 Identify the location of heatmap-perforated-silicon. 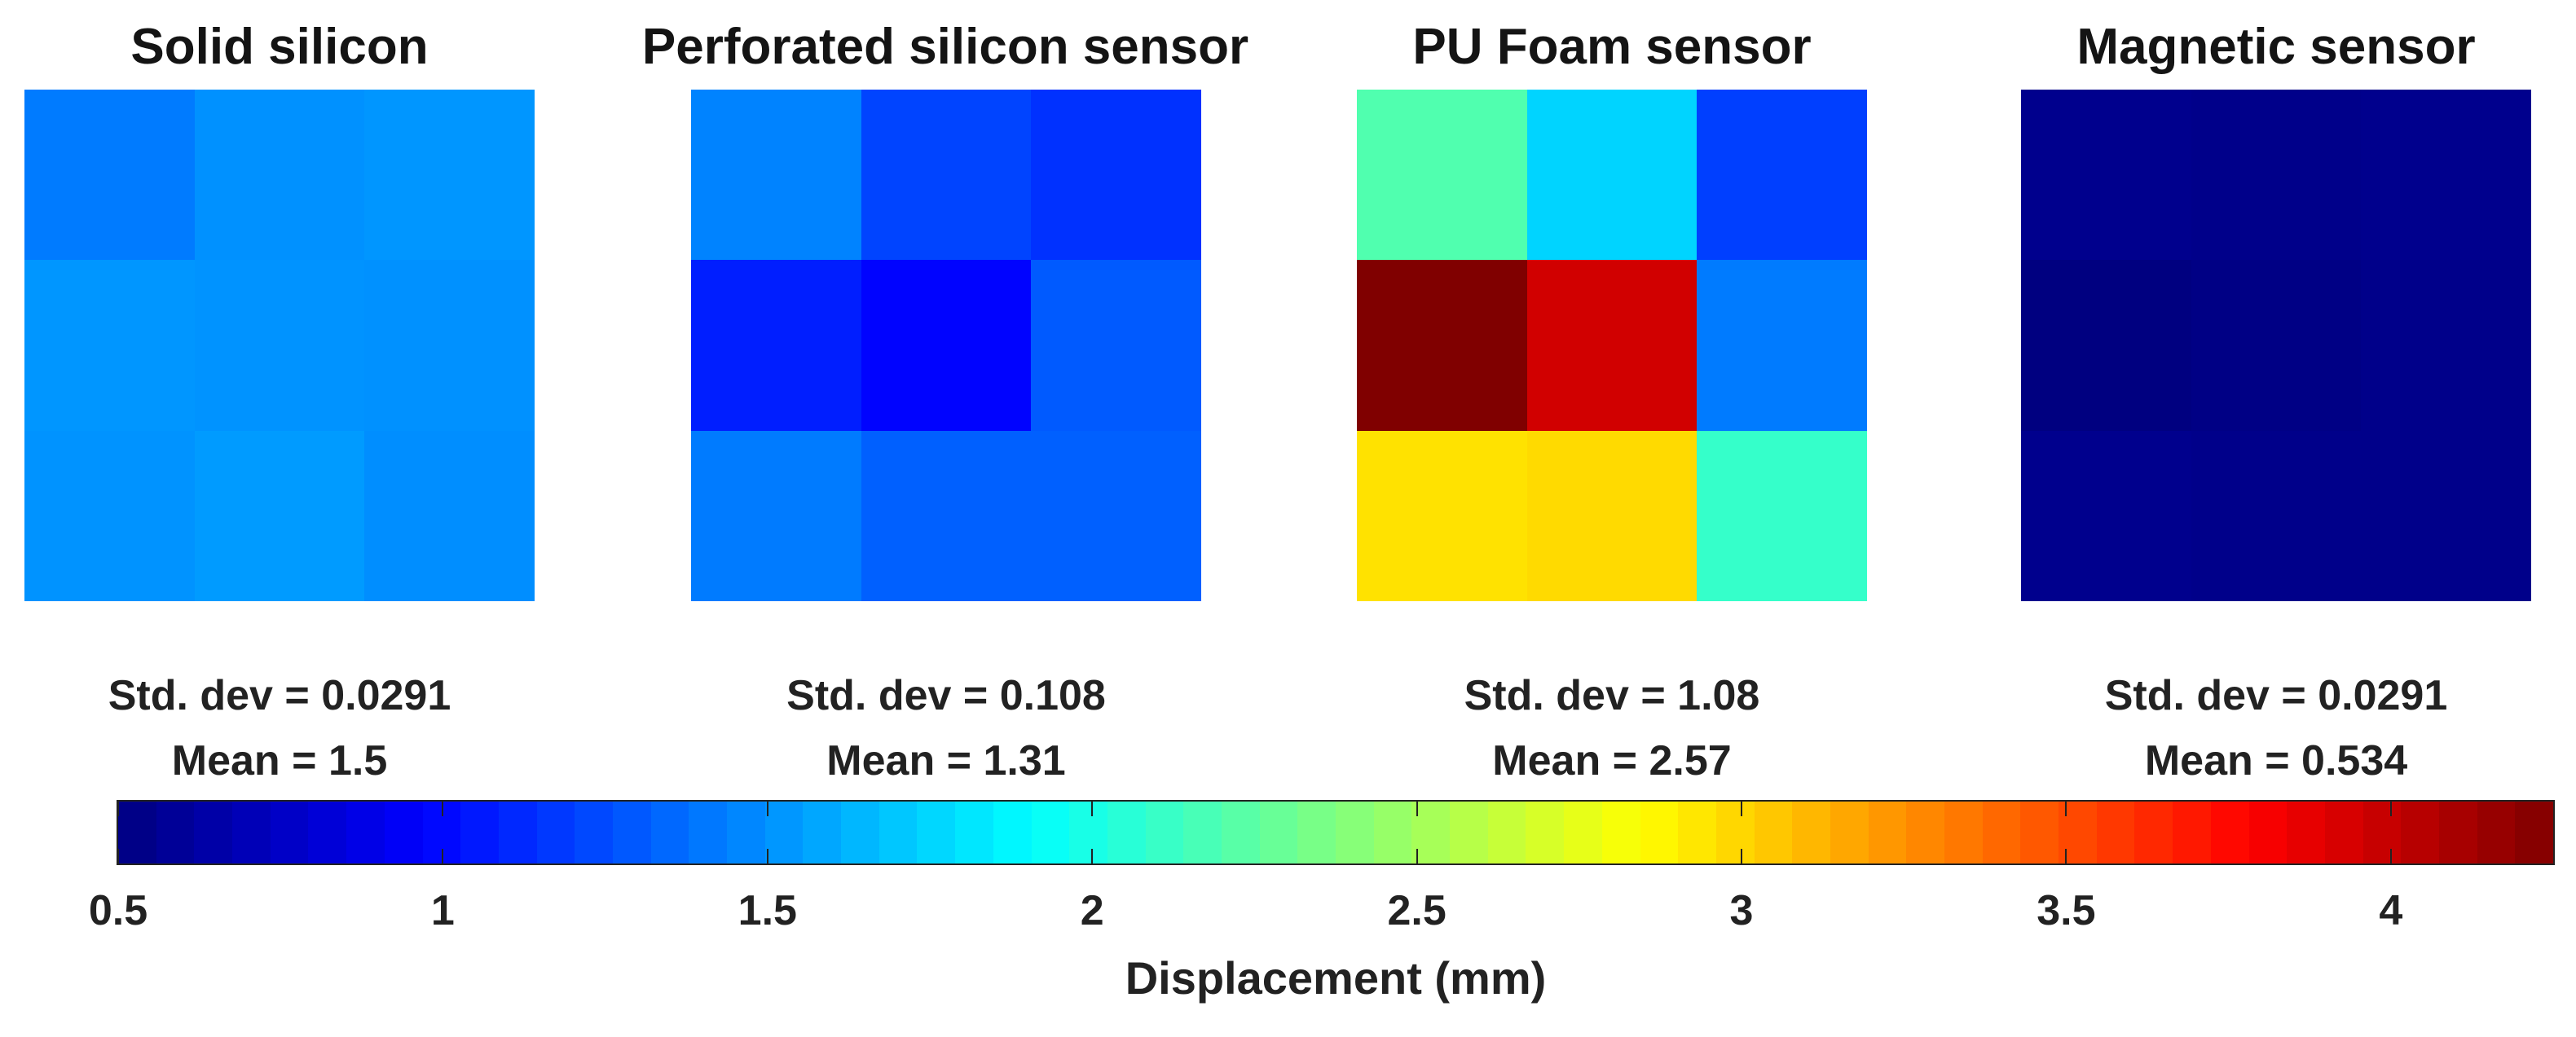
(946, 345).